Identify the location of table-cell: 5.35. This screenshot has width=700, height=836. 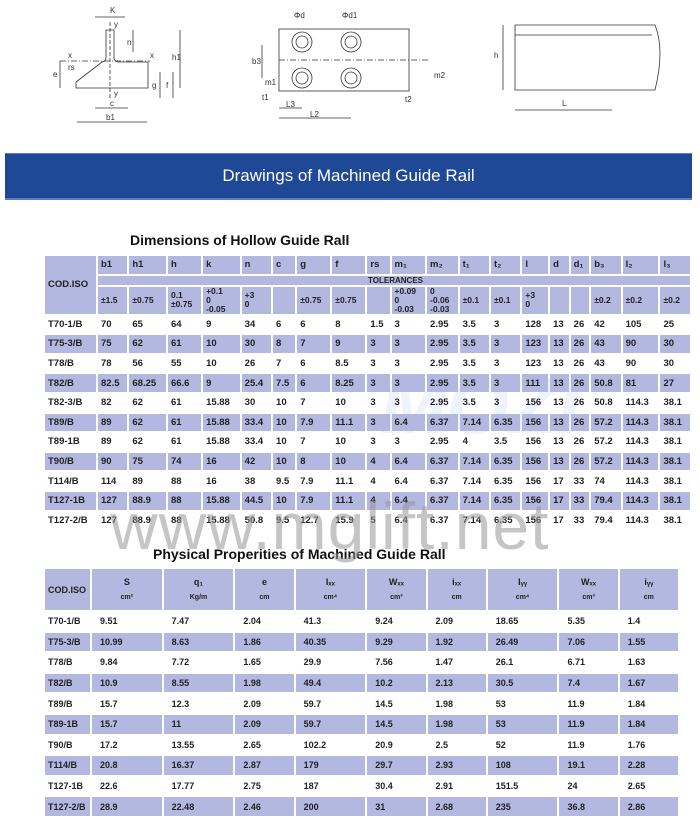
(576, 621).